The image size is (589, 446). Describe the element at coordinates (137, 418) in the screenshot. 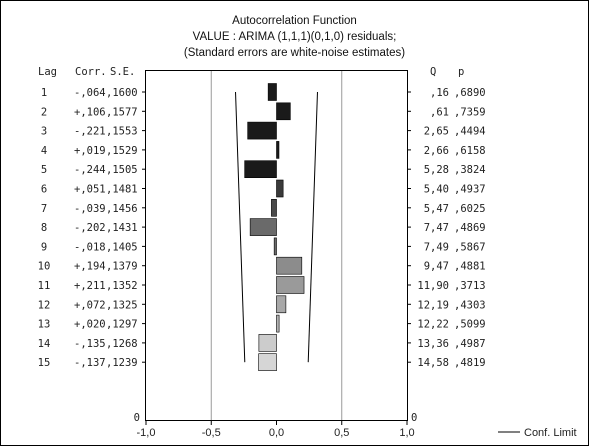

I see `zero-row-left-label: 0` at that location.